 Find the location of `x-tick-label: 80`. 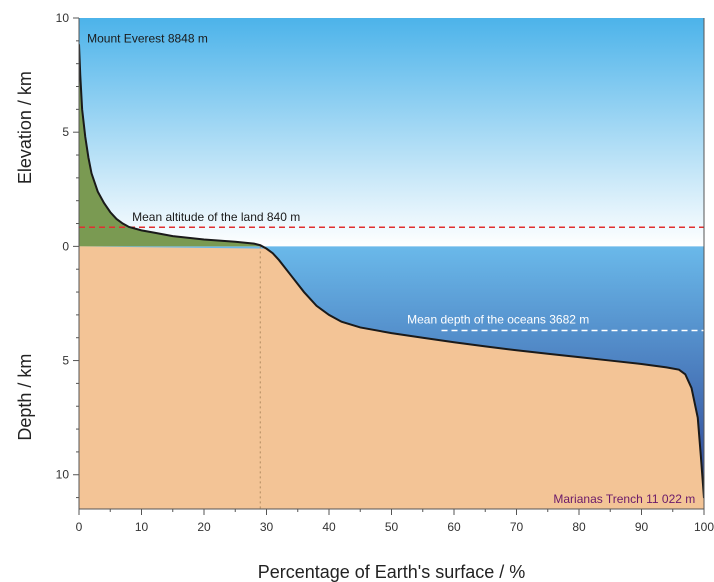

x-tick-label: 80 is located at coordinates (579, 527).